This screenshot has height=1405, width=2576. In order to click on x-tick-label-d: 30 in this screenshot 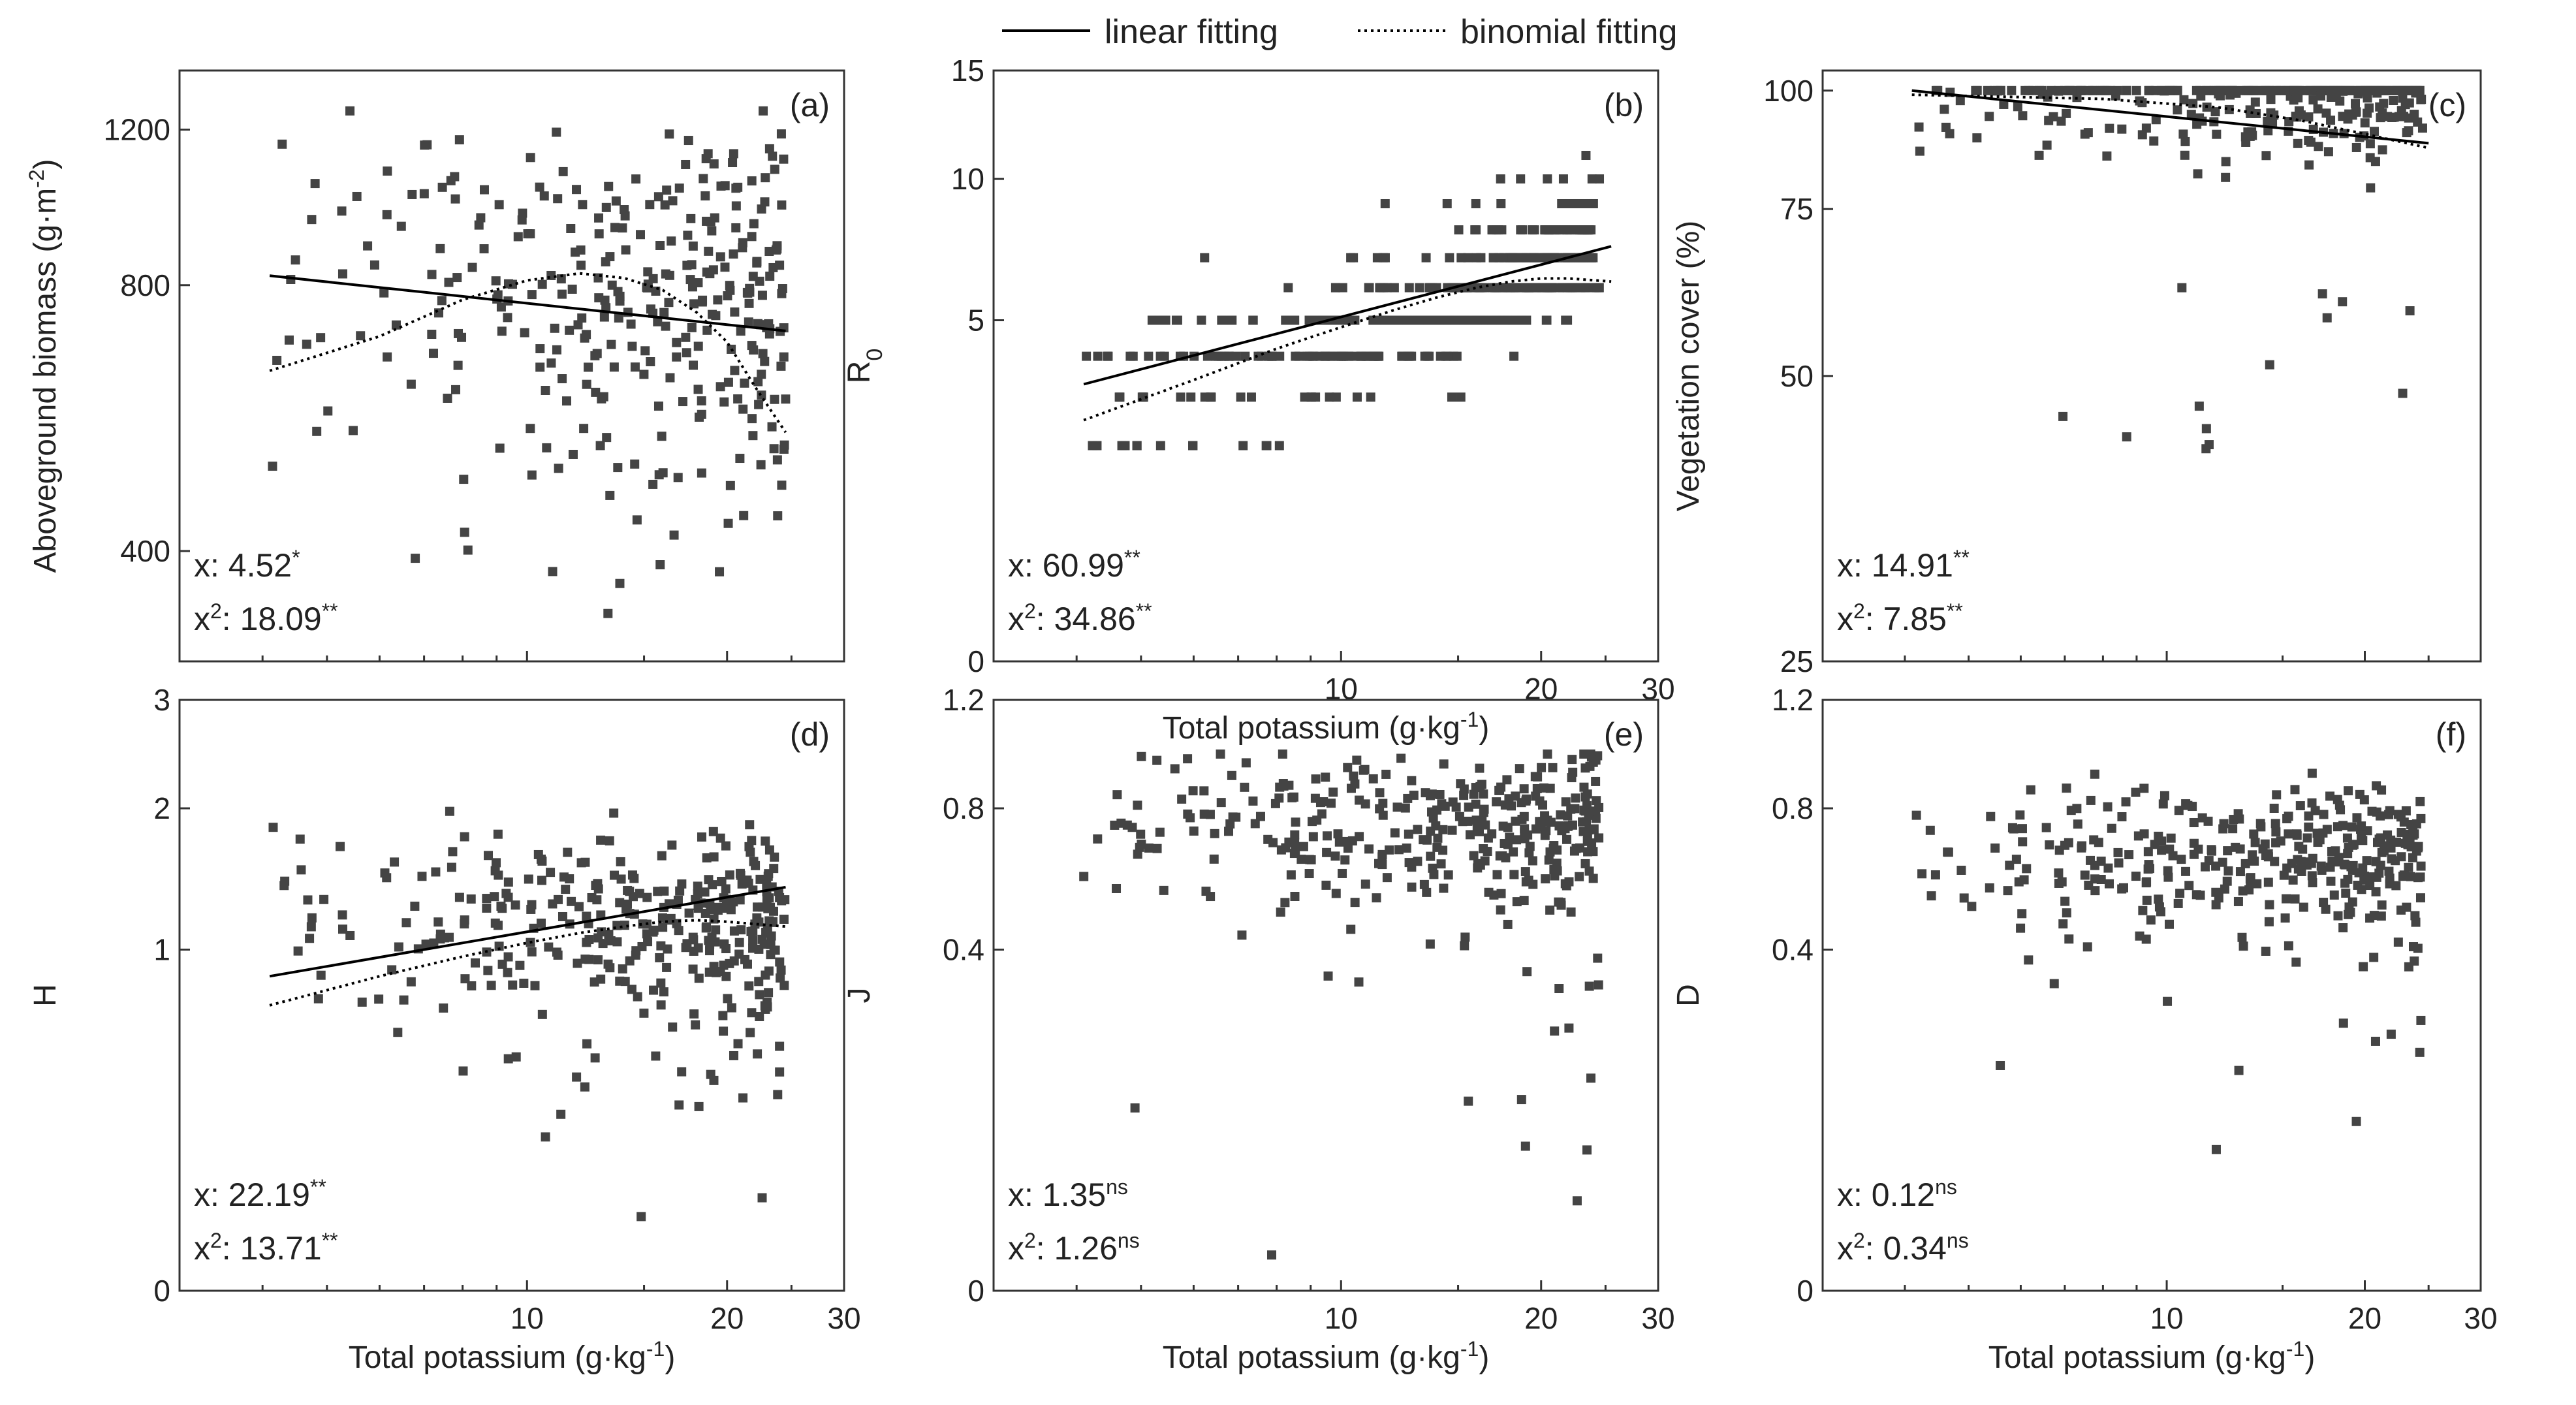, I will do `click(843, 1318)`.